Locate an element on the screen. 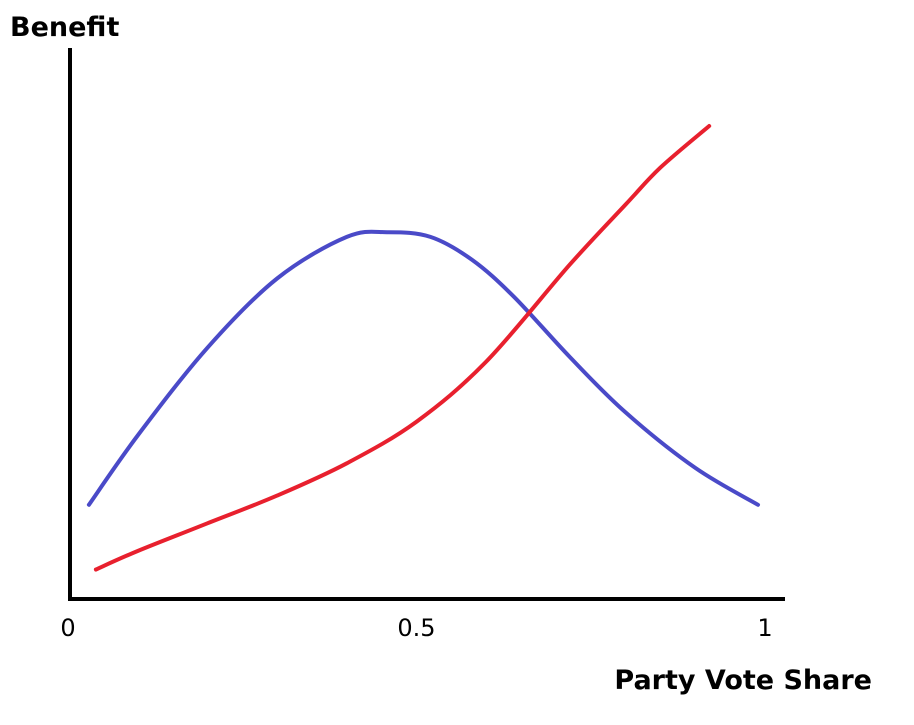 The width and height of the screenshot is (914, 725). x-tick-label: 0.5 is located at coordinates (416, 628).